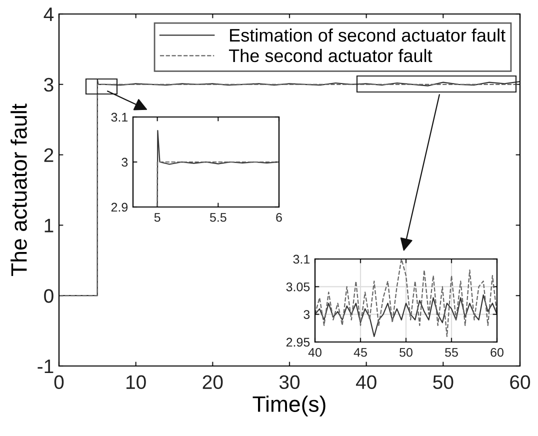  Describe the element at coordinates (298, 342) in the screenshot. I see `y-tick-label: 2.95` at that location.